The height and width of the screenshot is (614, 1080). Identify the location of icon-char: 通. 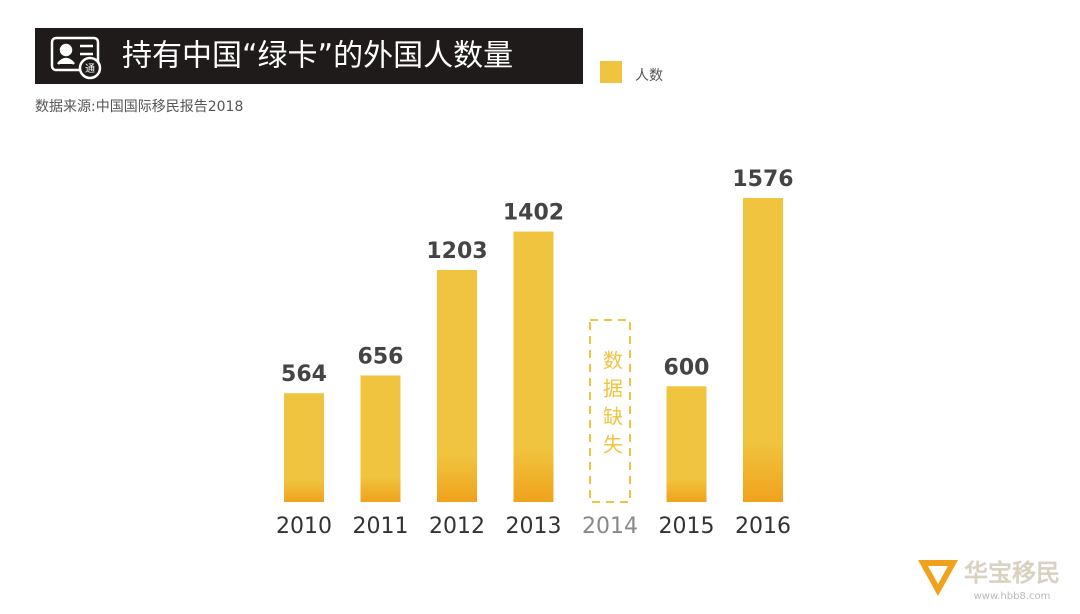
(90, 69).